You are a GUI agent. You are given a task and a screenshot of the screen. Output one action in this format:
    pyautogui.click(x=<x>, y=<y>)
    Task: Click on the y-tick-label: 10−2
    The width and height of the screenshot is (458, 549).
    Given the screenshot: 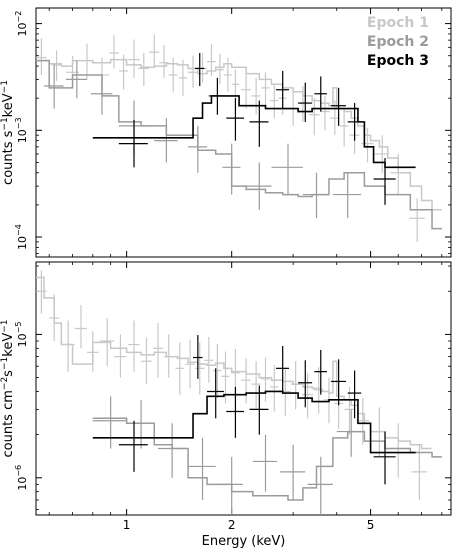 What is the action you would take?
    pyautogui.click(x=21, y=24)
    